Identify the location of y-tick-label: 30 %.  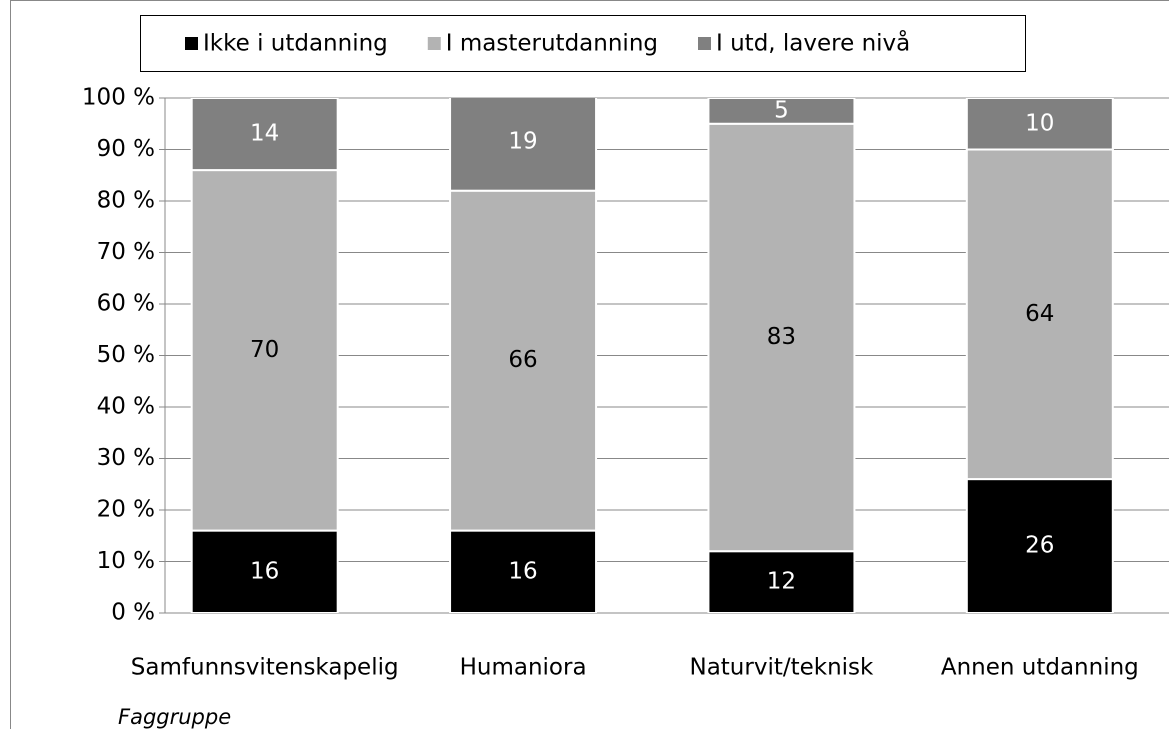
(126, 458).